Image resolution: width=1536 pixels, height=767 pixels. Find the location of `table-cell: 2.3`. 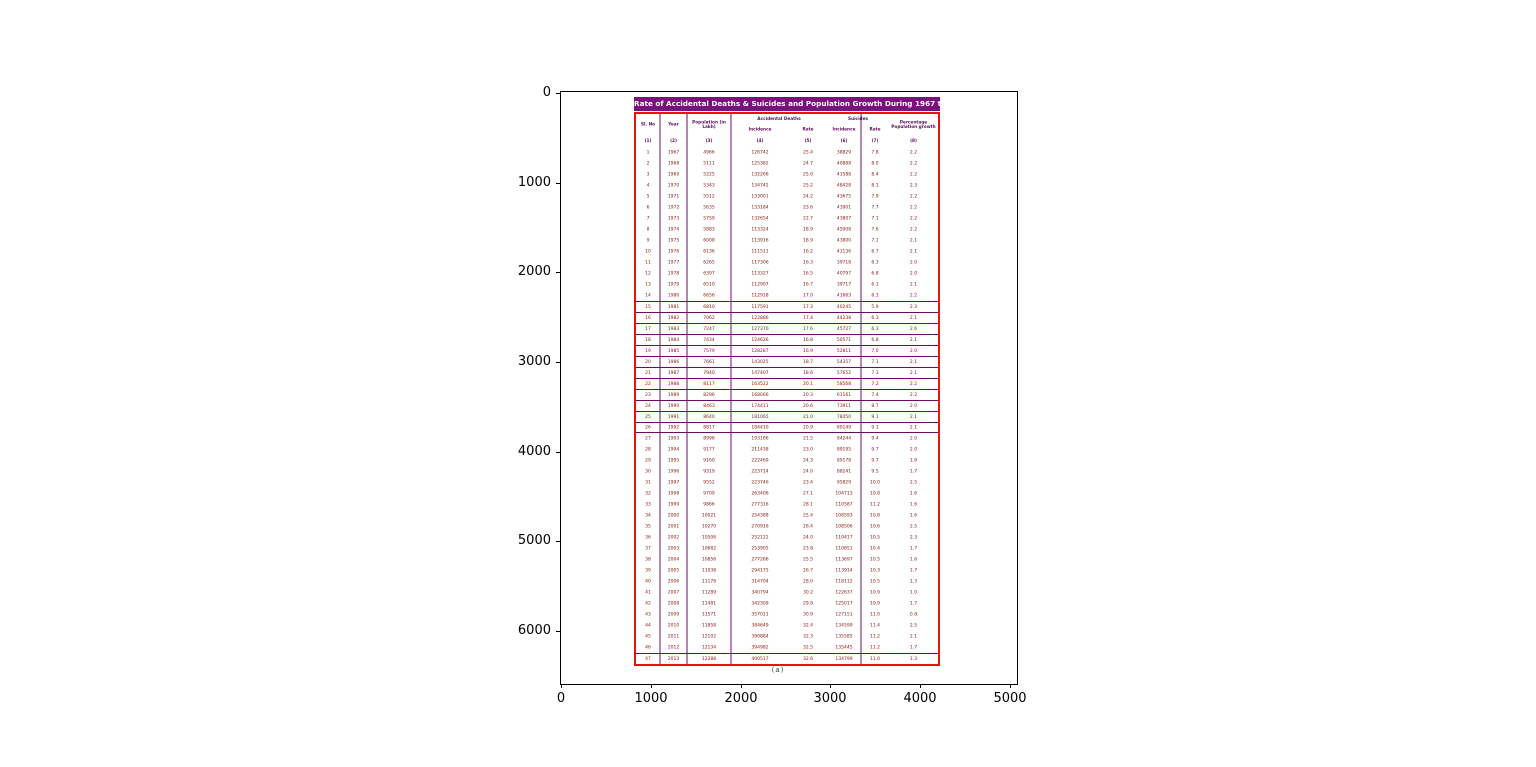

table-cell: 2.3 is located at coordinates (913, 185).